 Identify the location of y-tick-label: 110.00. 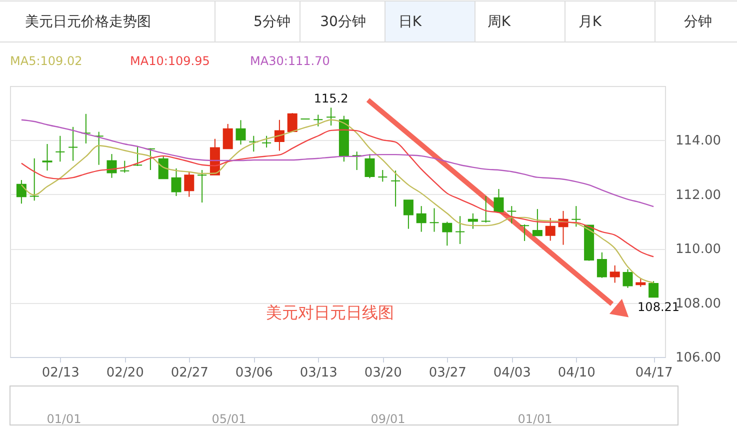
(698, 250).